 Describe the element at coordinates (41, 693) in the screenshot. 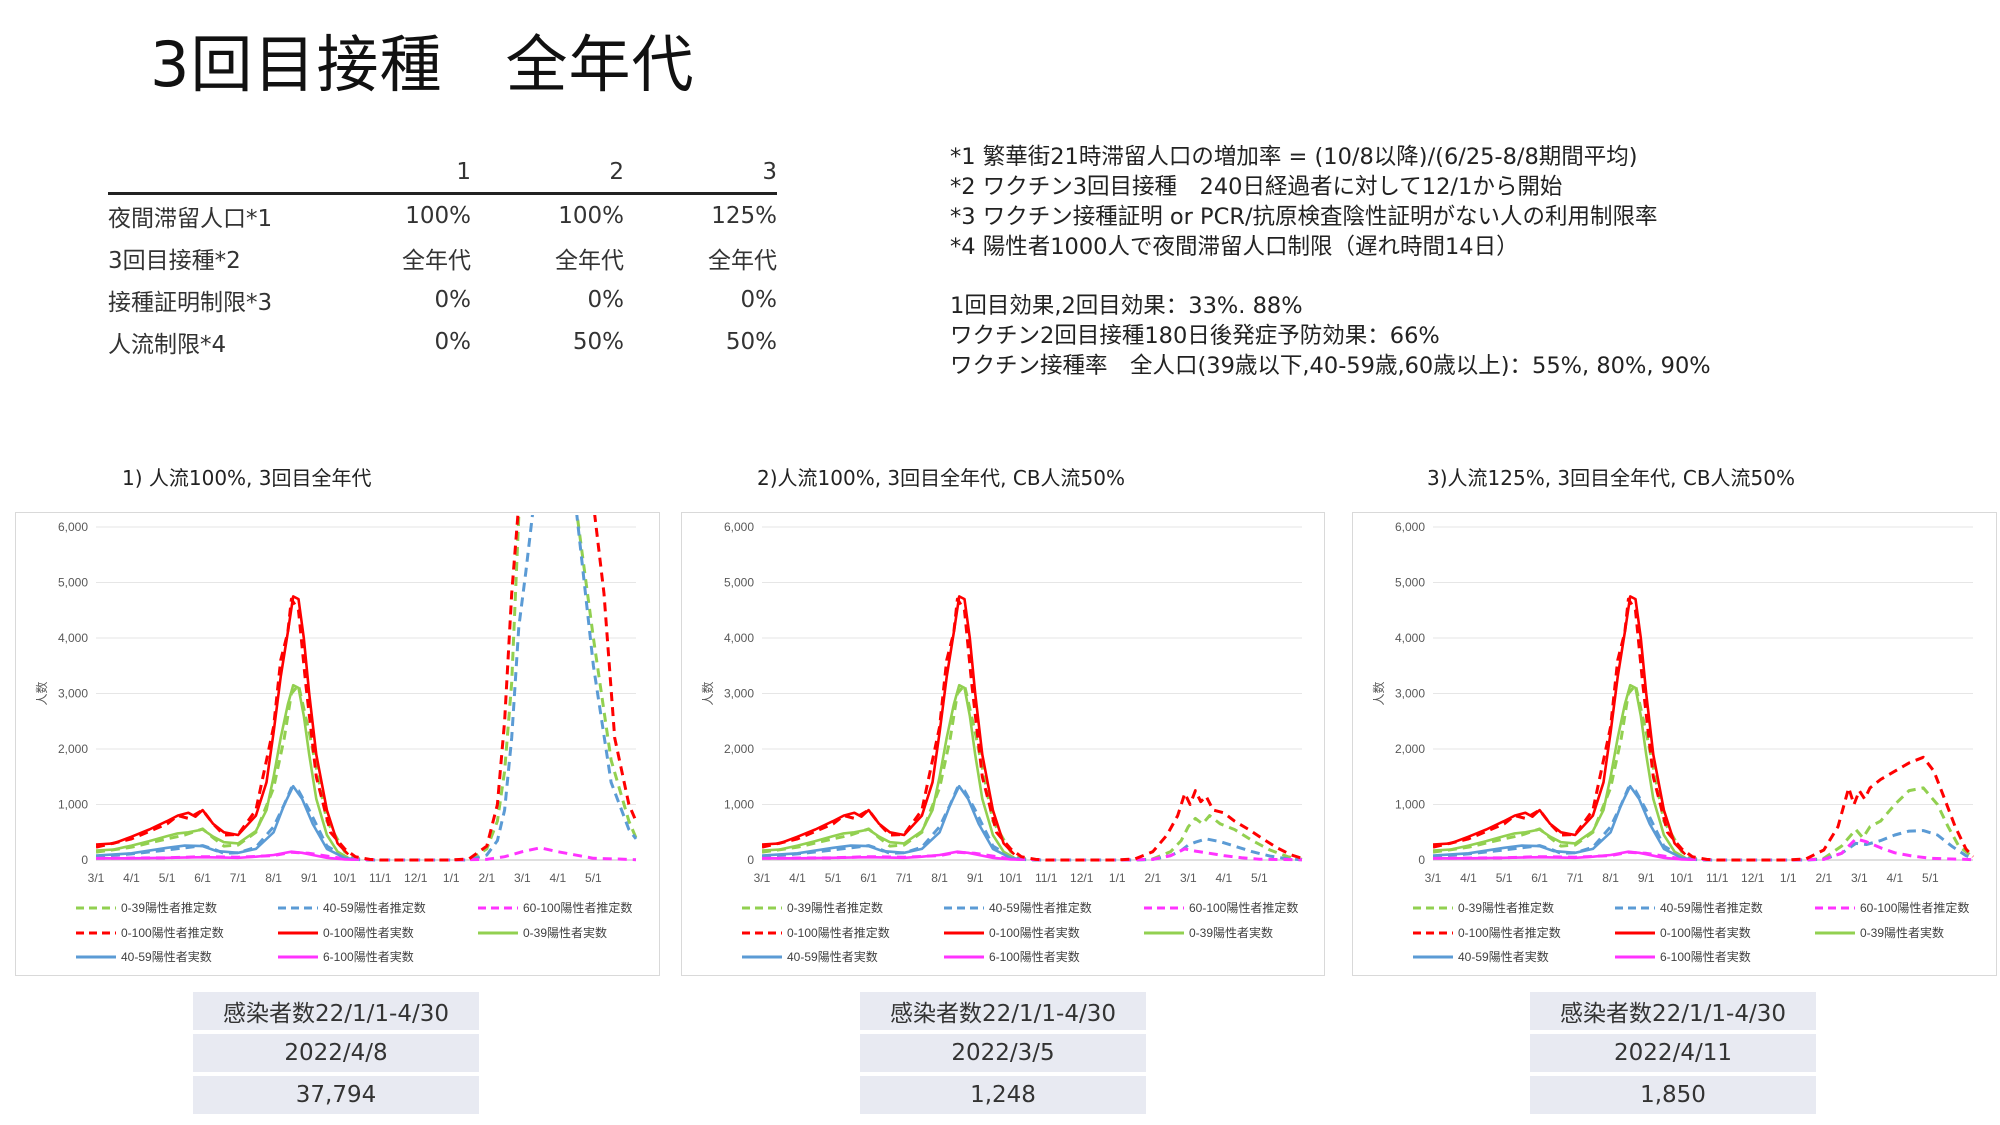

I see `y-axis-label: 人数` at that location.